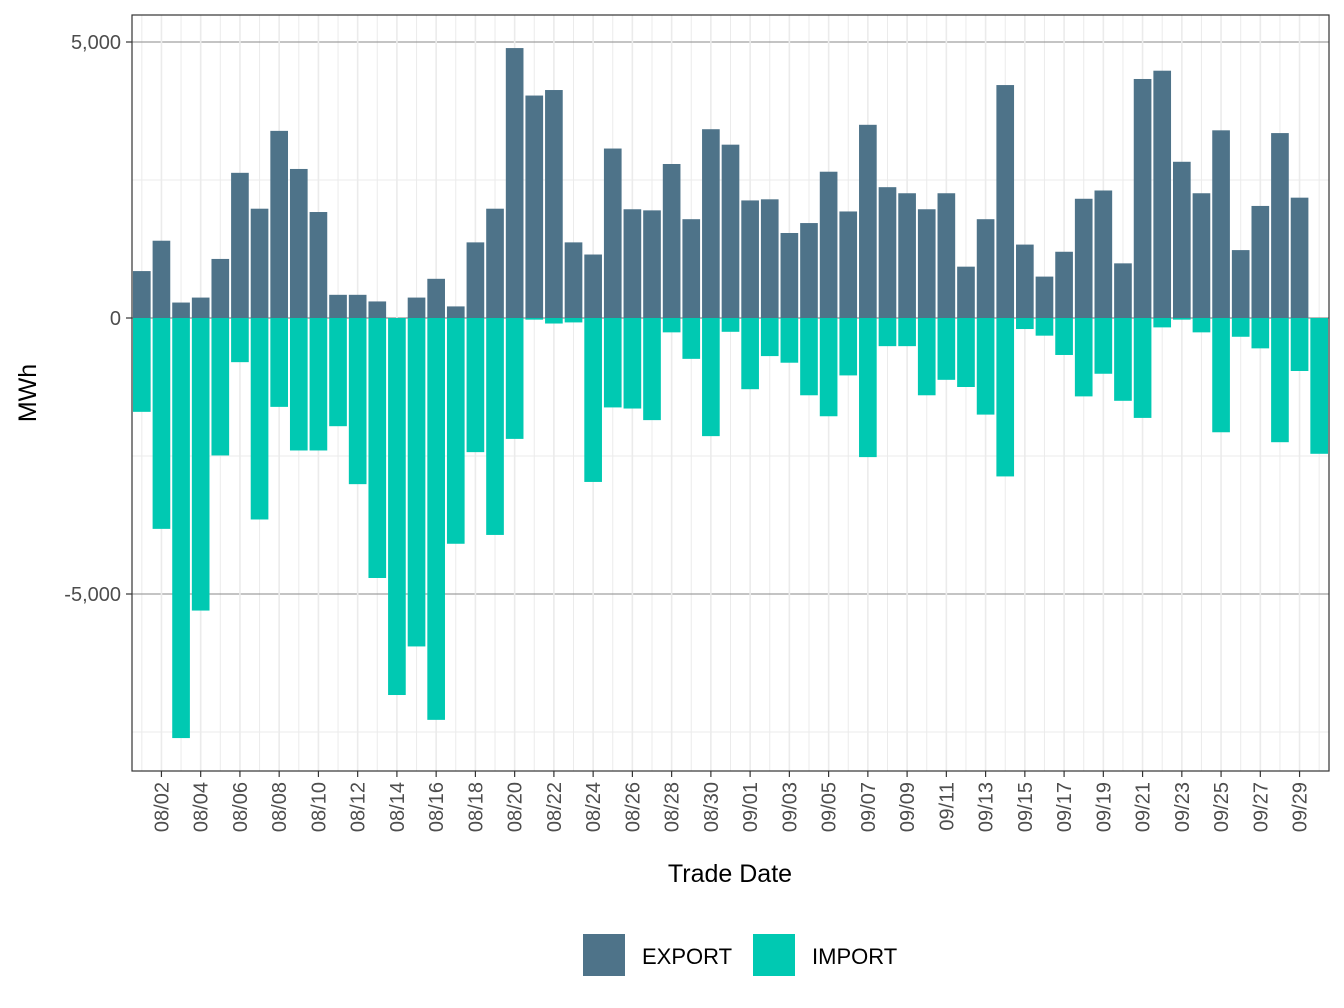 The width and height of the screenshot is (1344, 1008). Describe the element at coordinates (202, 807) in the screenshot. I see `x-tick-label: 08/04` at that location.